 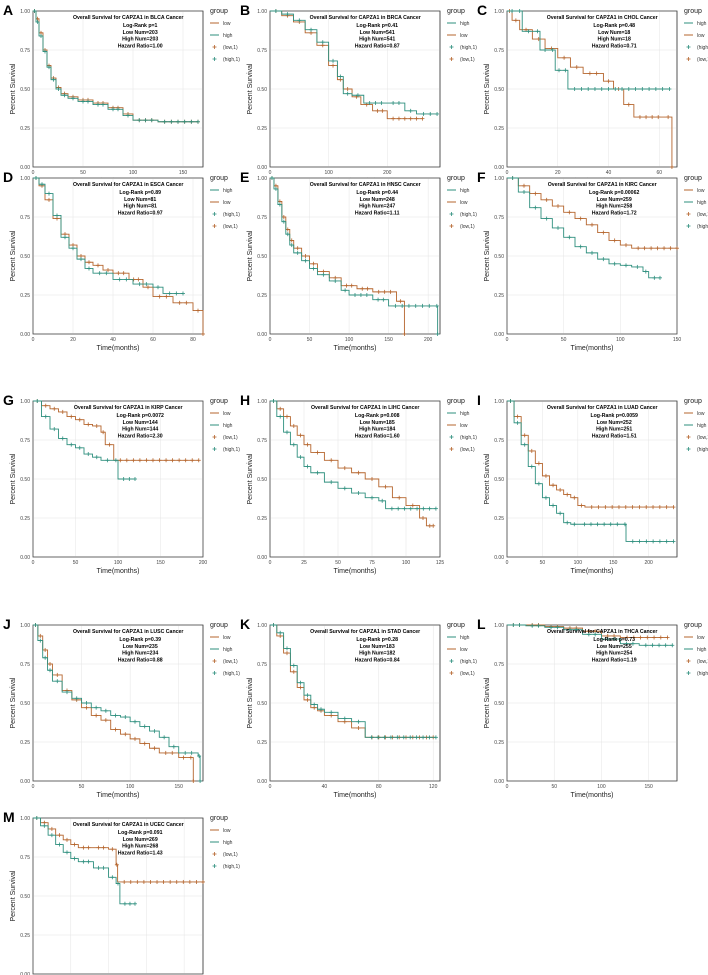 What do you see at coordinates (140, 26) in the screenshot?
I see `stat-line: Log-Rank p=1` at bounding box center [140, 26].